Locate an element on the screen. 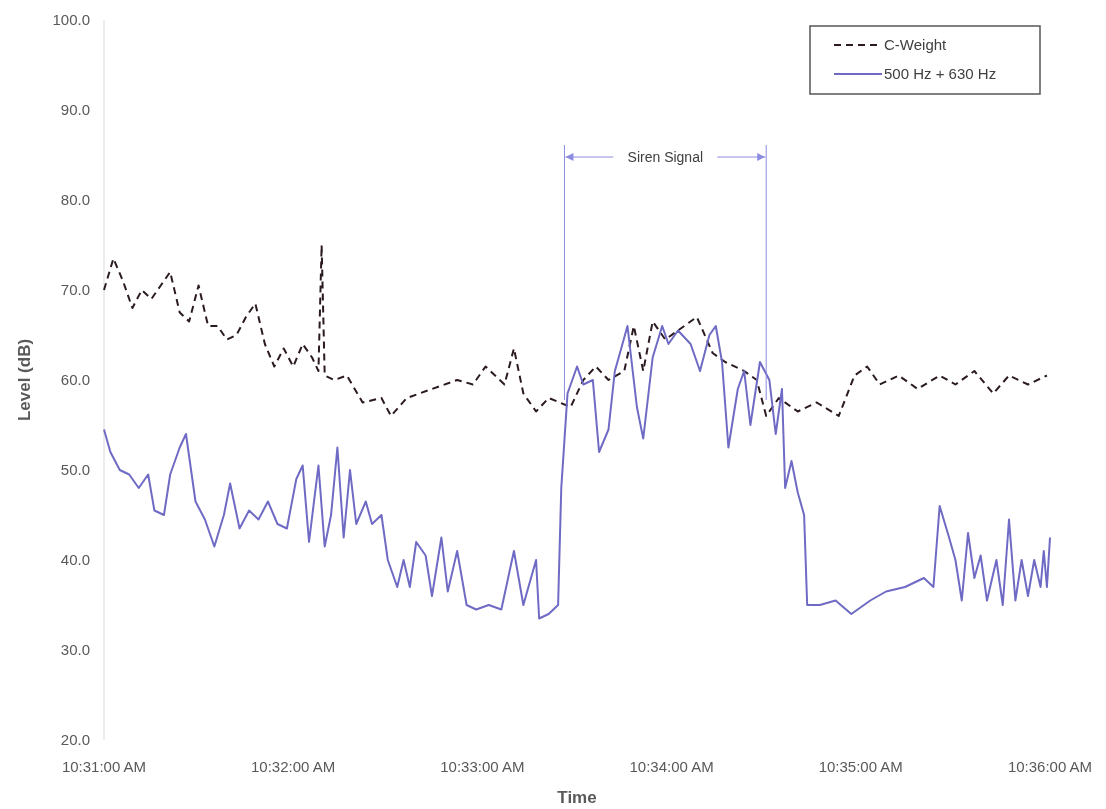 The height and width of the screenshot is (809, 1106). y-tick-label: 30.0 is located at coordinates (75, 650).